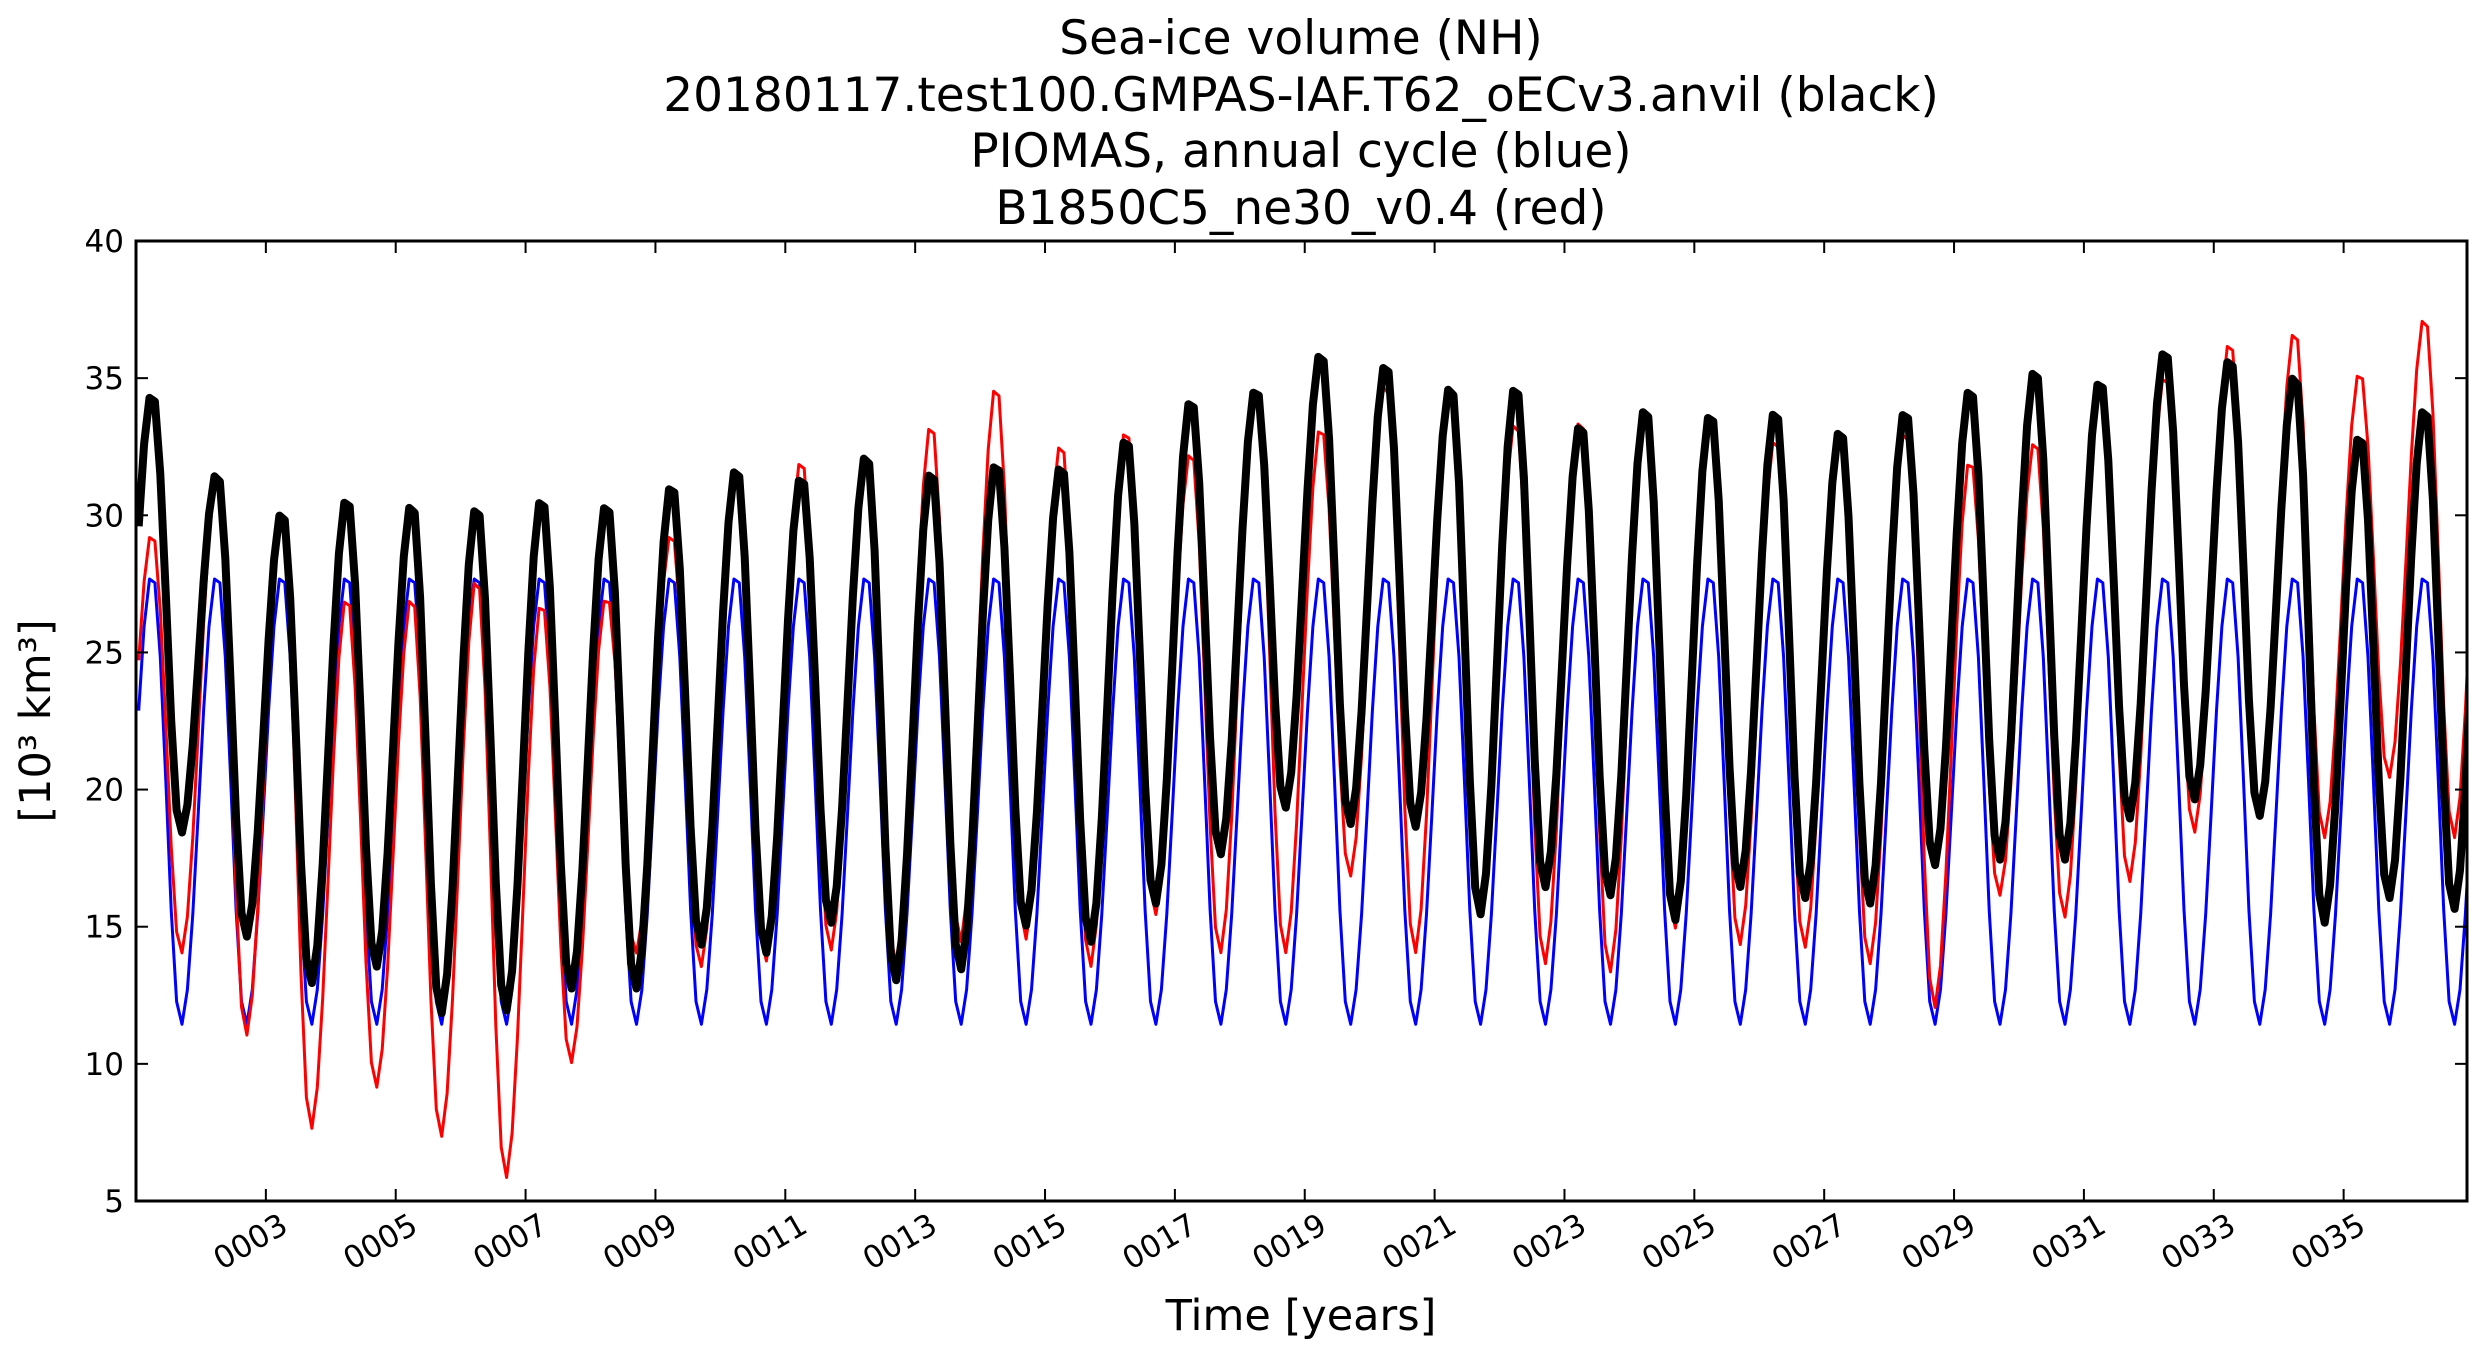  Describe the element at coordinates (36, 720) in the screenshot. I see `y-axis-label: [10³ km³]` at that location.